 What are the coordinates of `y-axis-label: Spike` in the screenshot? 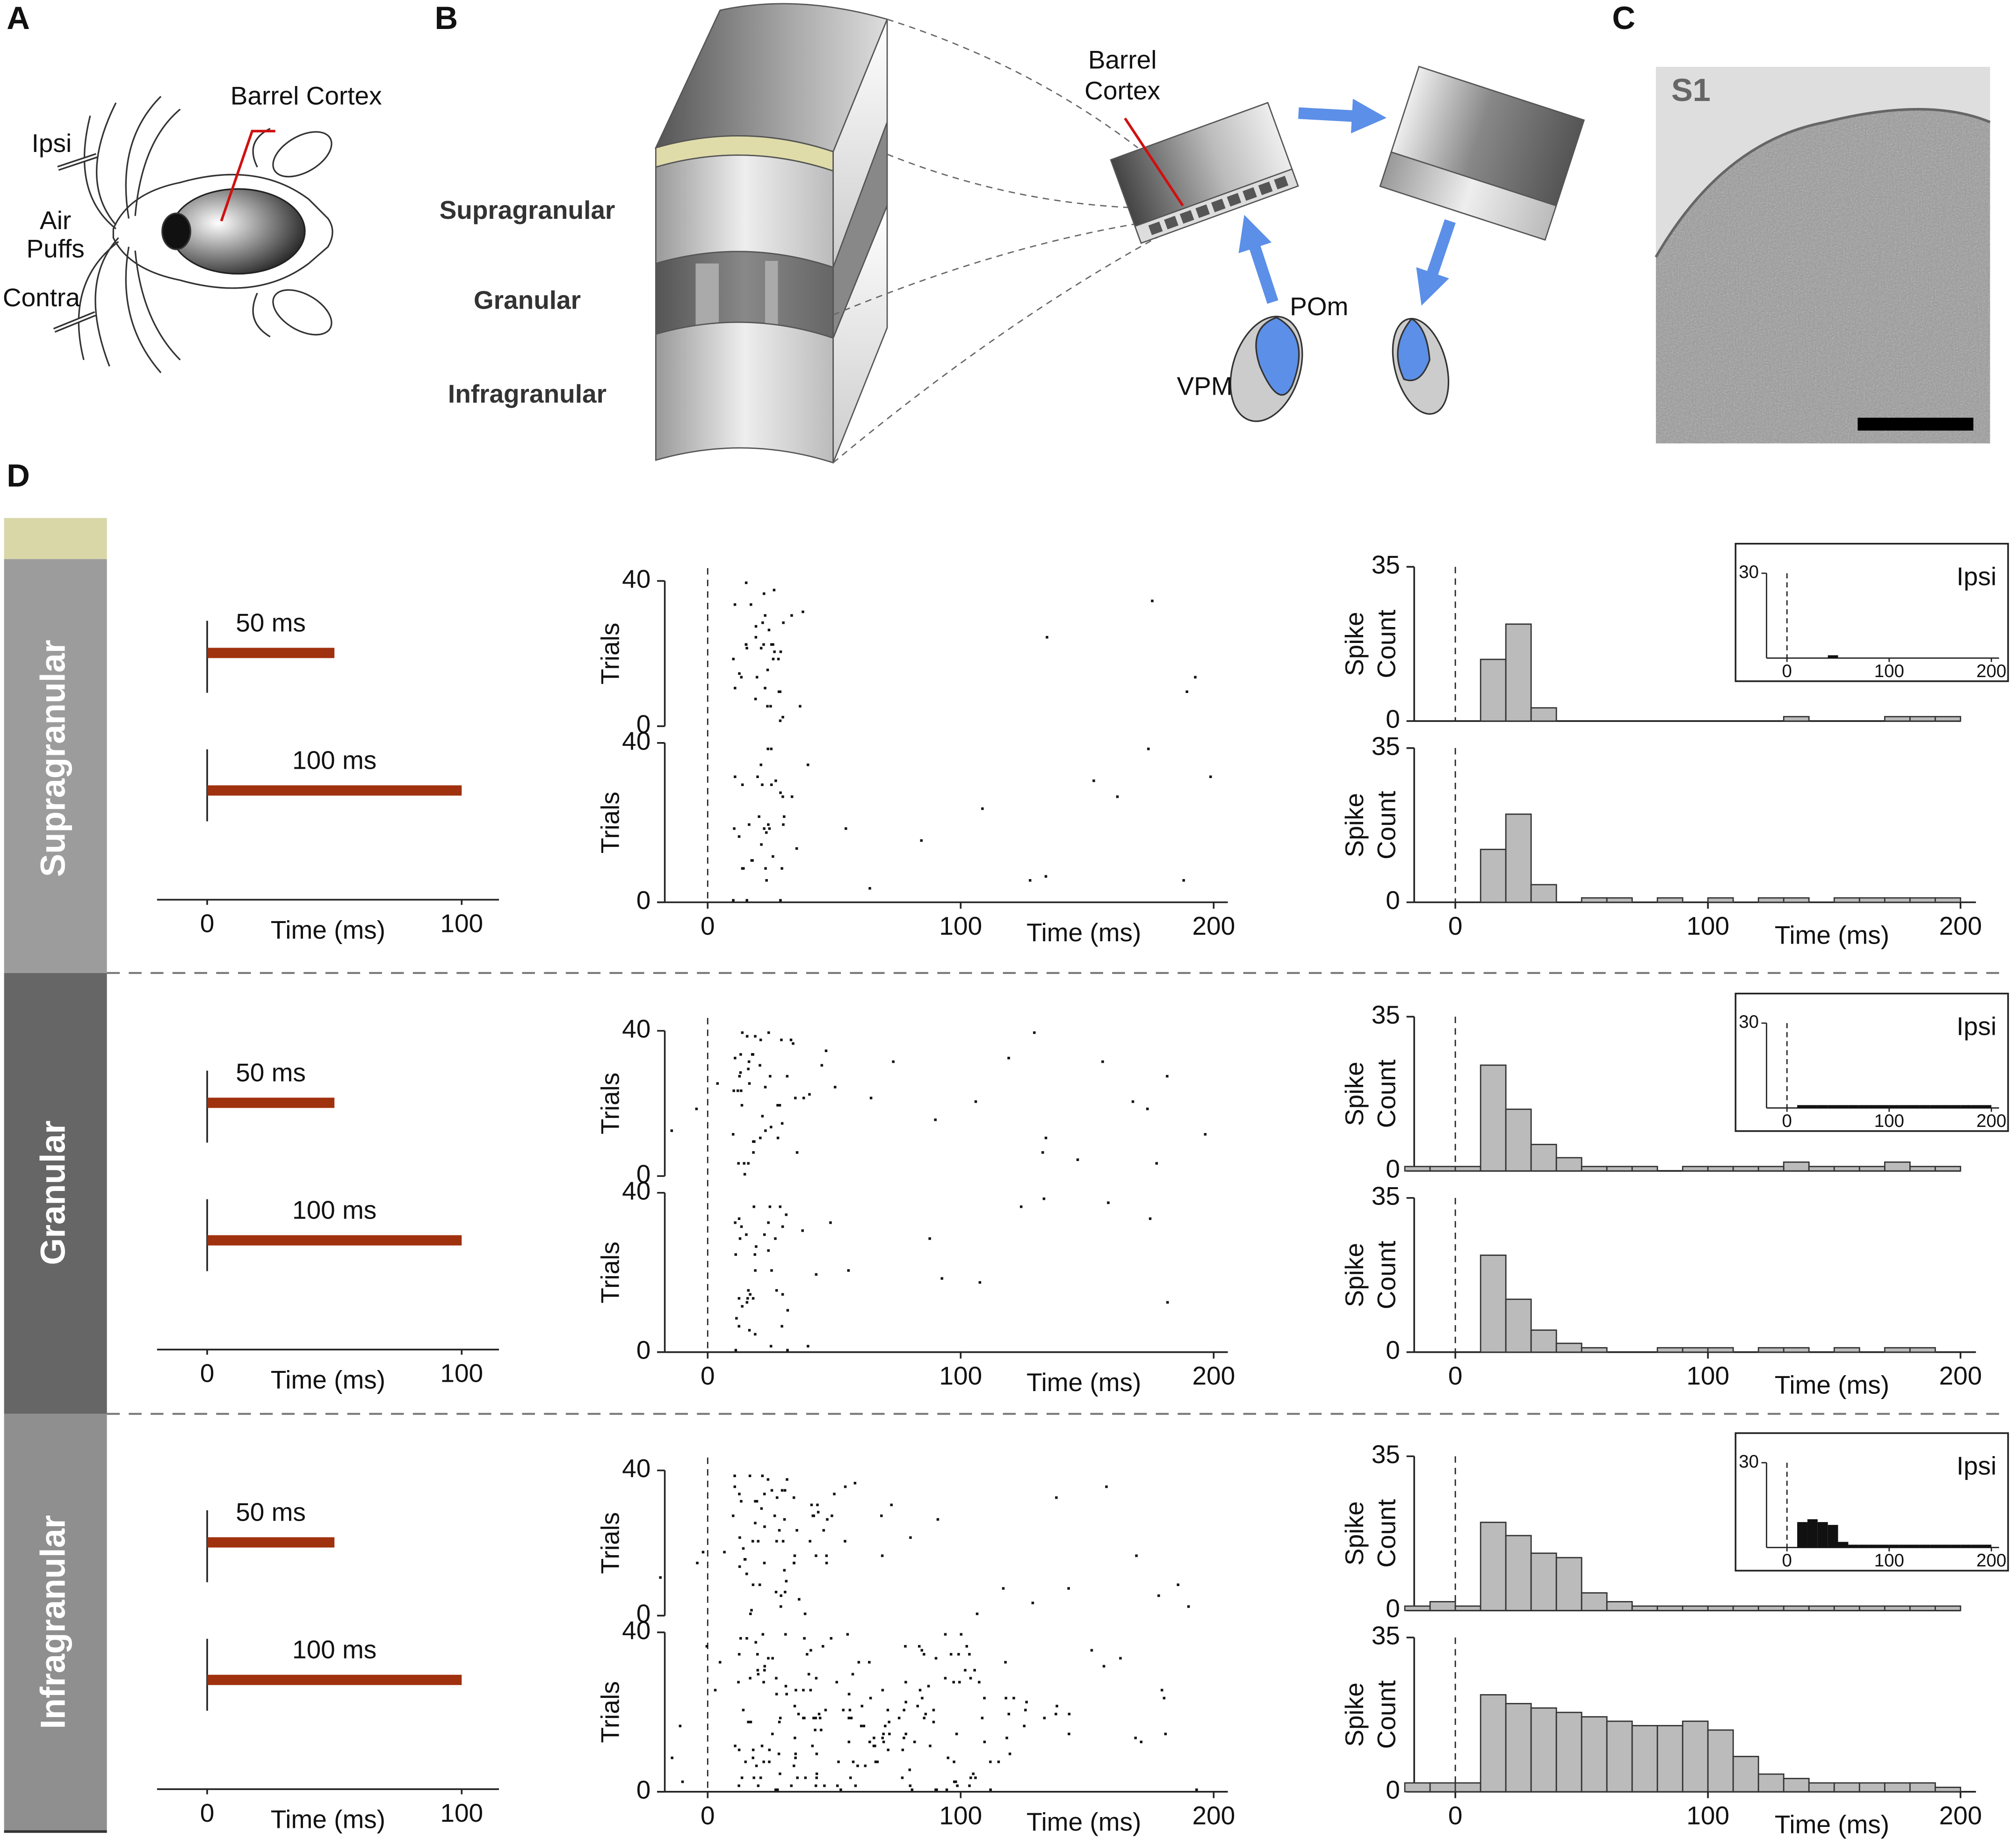 It's located at (1354, 1533).